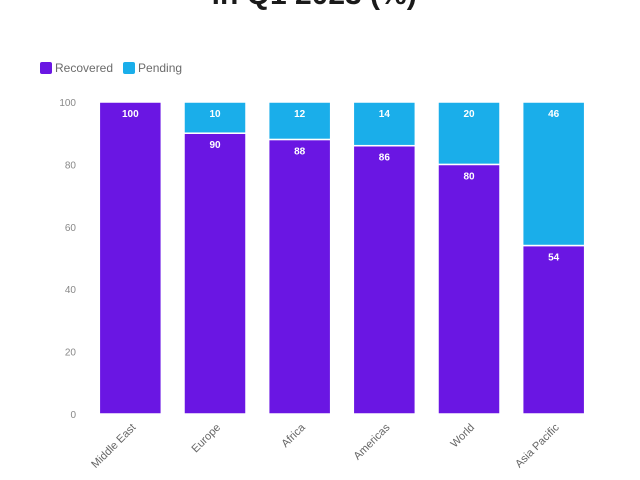 Image resolution: width=640 pixels, height=480 pixels. What do you see at coordinates (469, 114) in the screenshot?
I see `data-label: 20` at bounding box center [469, 114].